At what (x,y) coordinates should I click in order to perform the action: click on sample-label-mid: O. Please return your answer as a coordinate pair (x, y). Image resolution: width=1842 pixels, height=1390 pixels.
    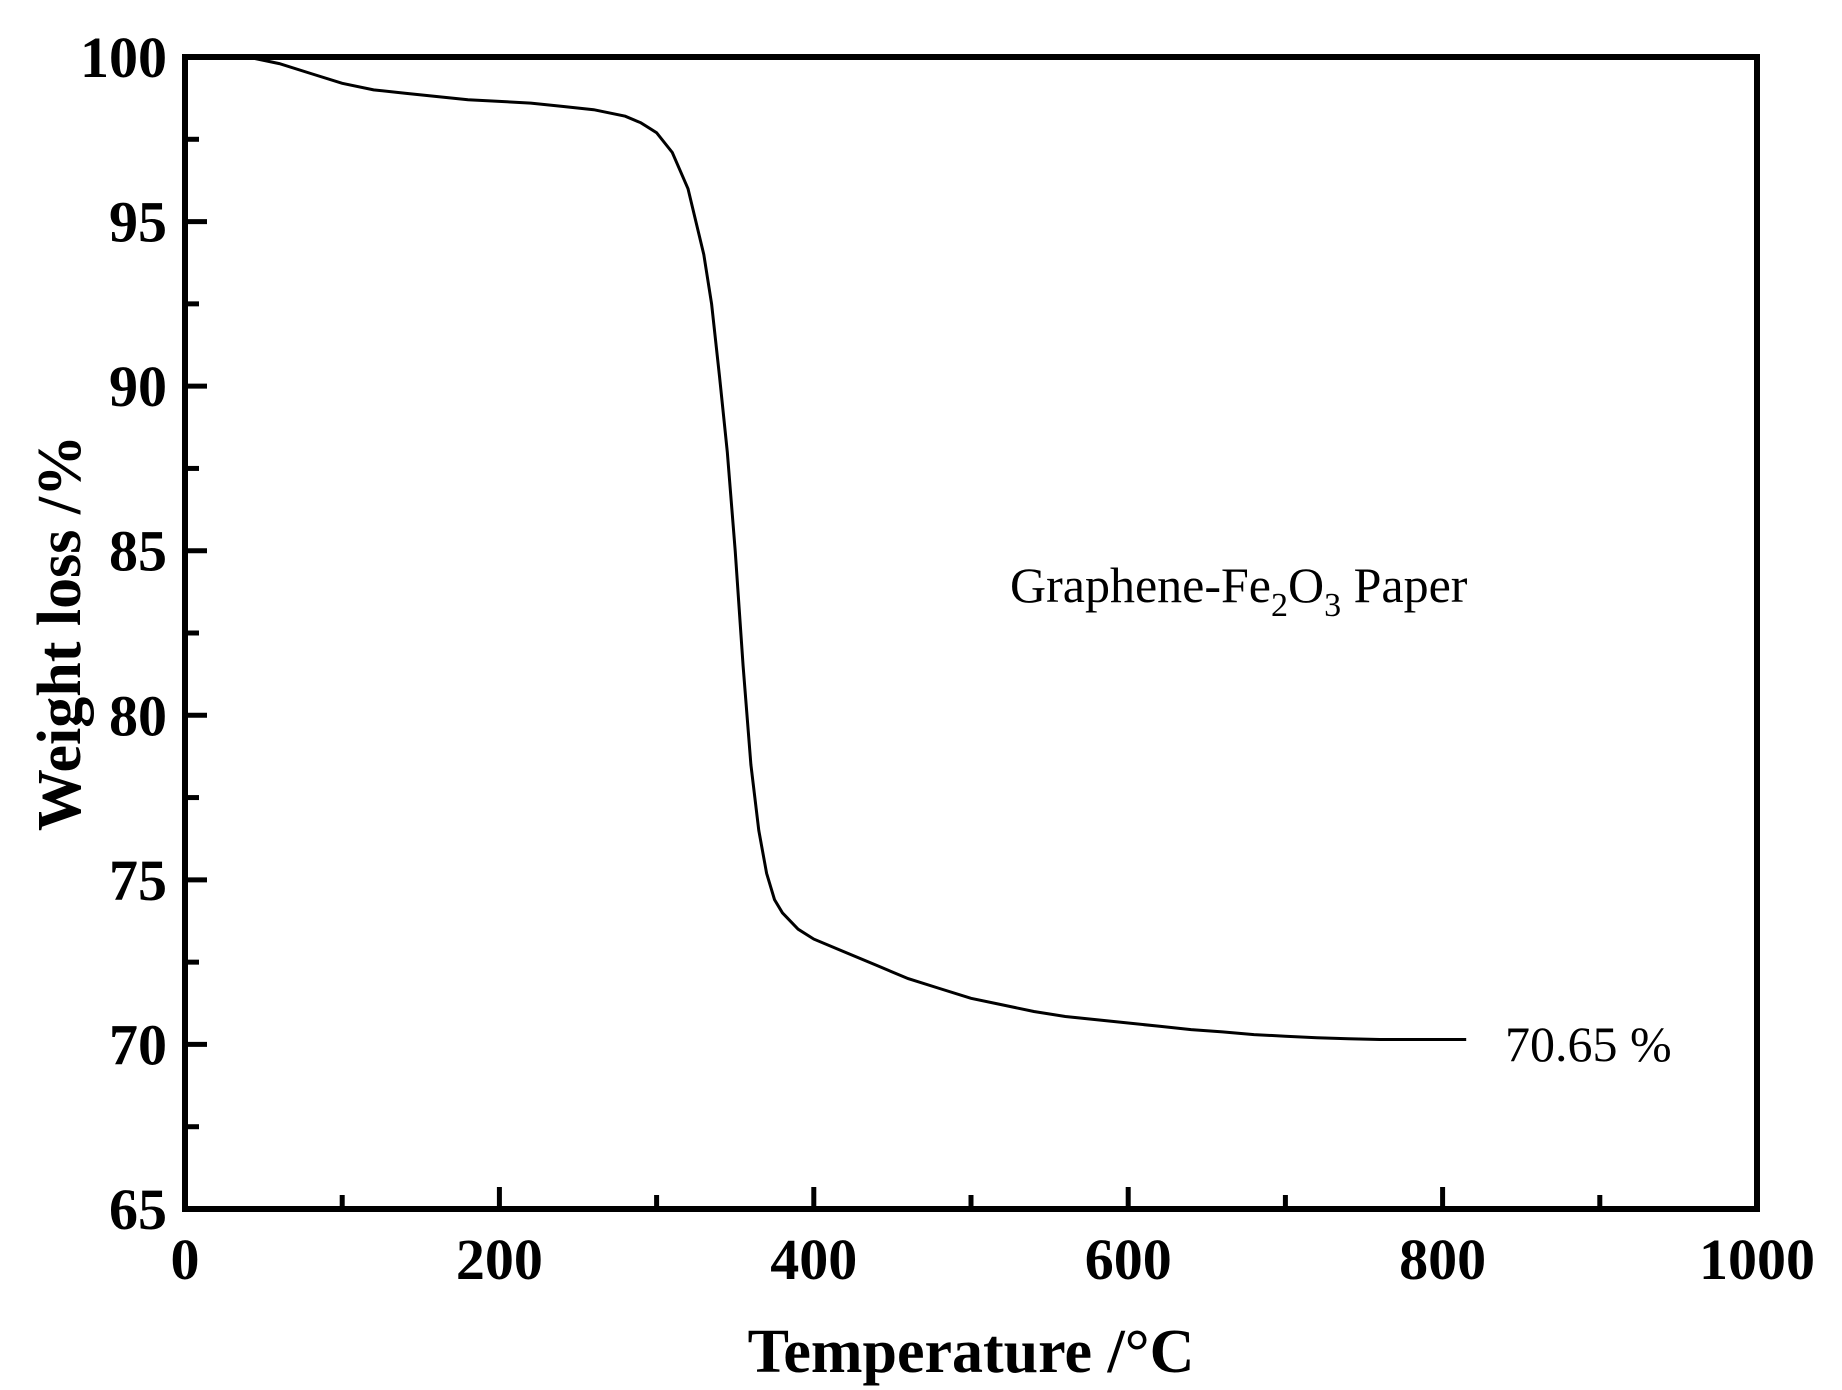
    Looking at the image, I should click on (1306, 585).